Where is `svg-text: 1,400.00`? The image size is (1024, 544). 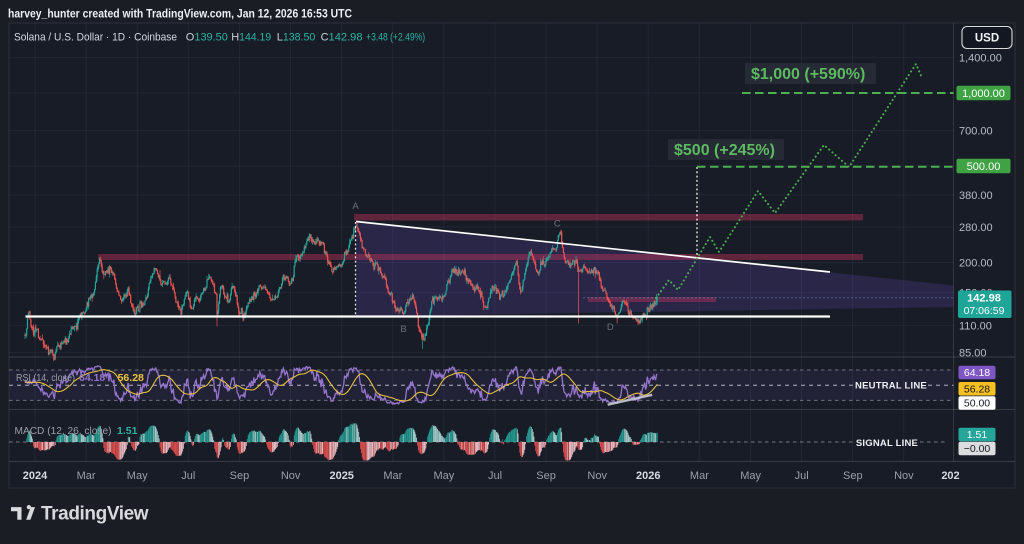
svg-text: 1,400.00 is located at coordinates (980, 59).